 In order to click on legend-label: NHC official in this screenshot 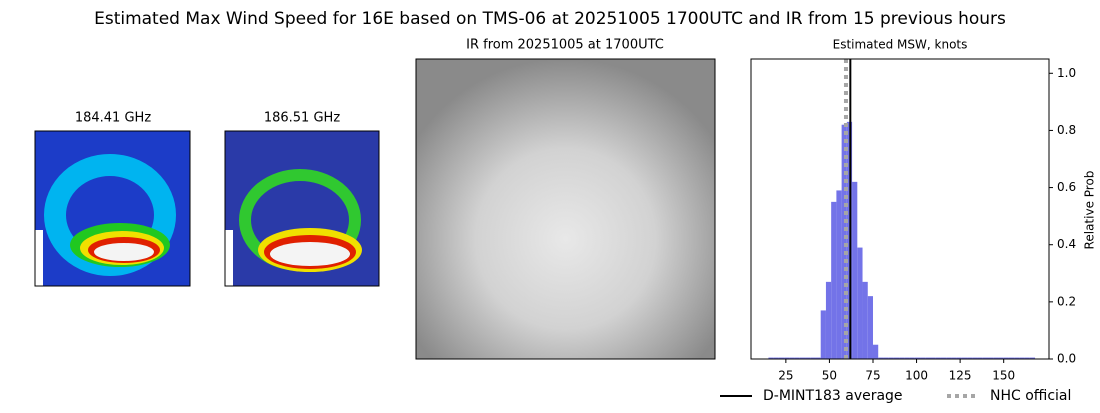, I will do `click(1030, 396)`.